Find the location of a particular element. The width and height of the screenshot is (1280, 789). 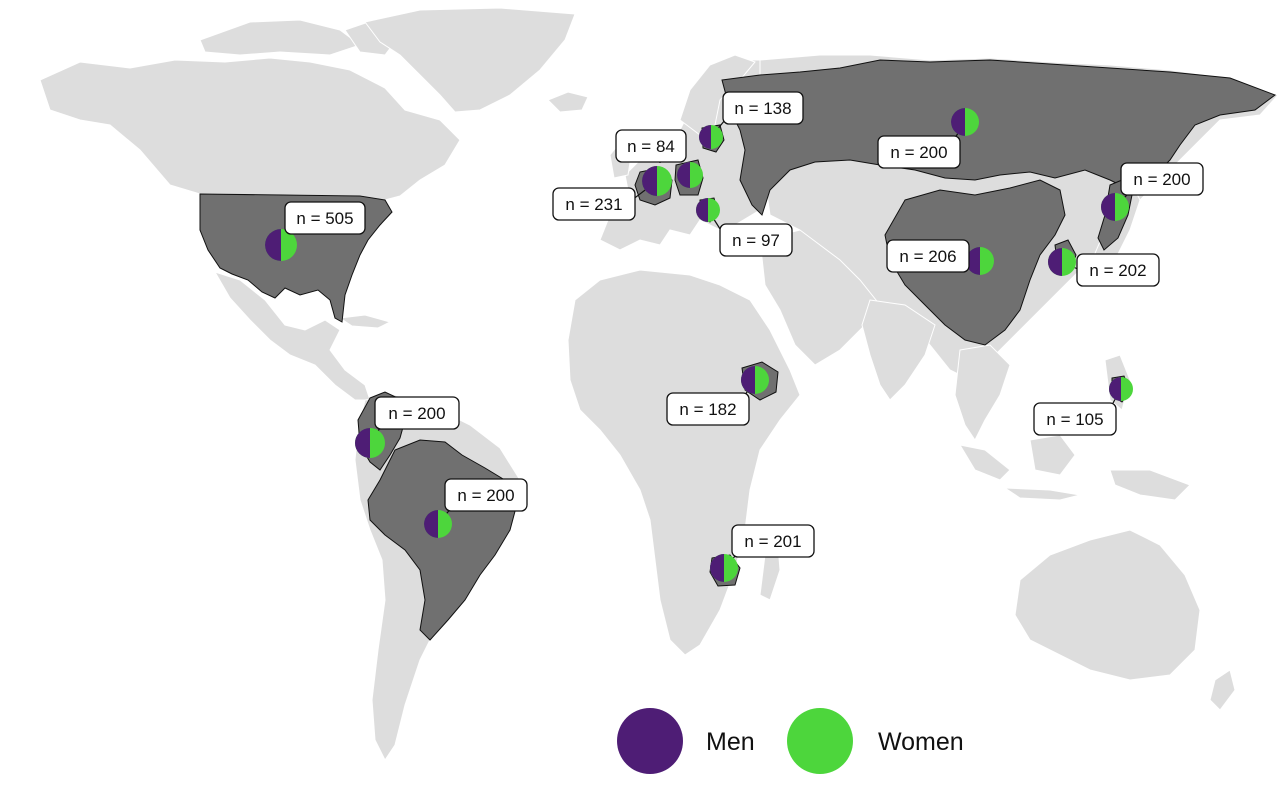

label-text: n = 201 is located at coordinates (772, 541).